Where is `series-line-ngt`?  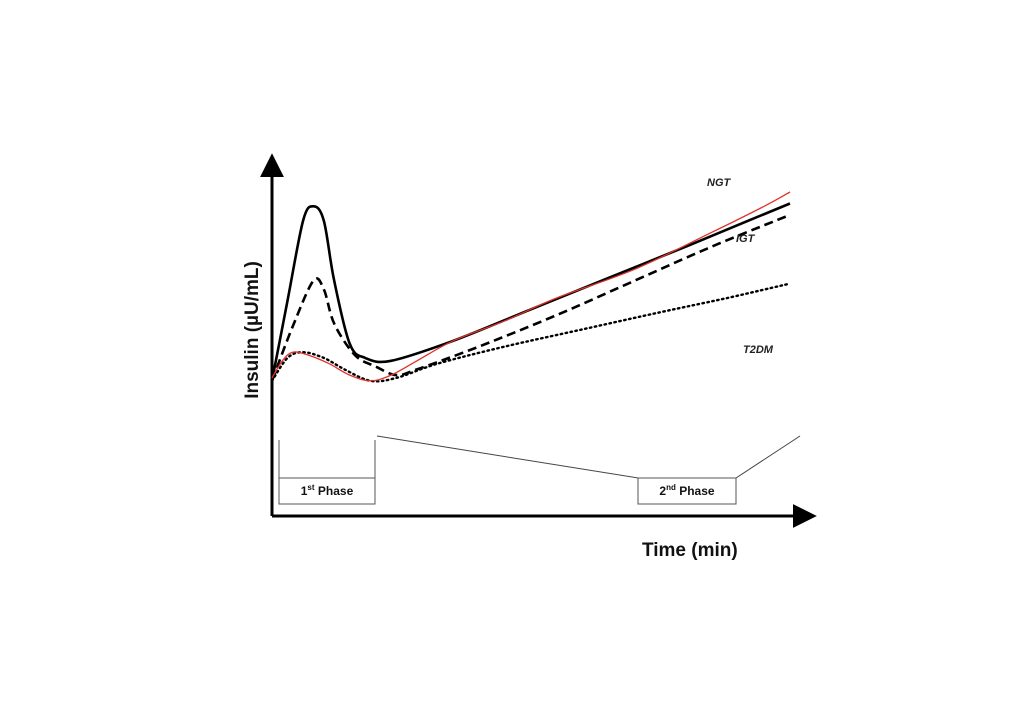
series-line-ngt is located at coordinates (530, 292).